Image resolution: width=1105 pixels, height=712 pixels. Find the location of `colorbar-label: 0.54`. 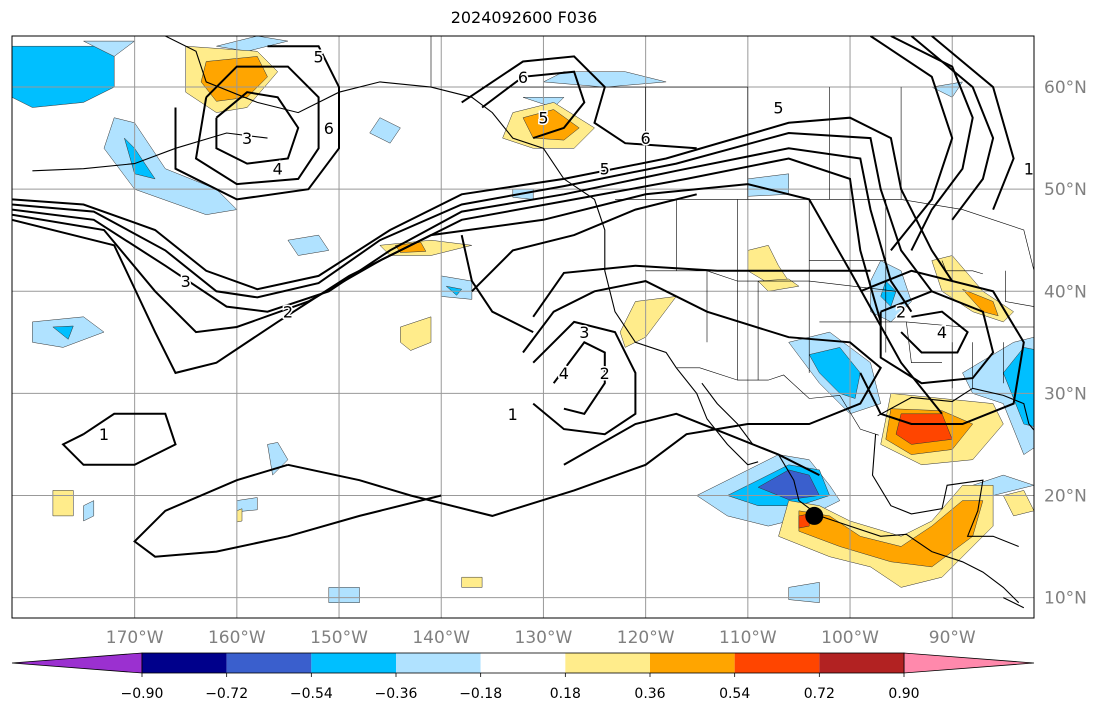

colorbar-label: 0.54 is located at coordinates (734, 694).